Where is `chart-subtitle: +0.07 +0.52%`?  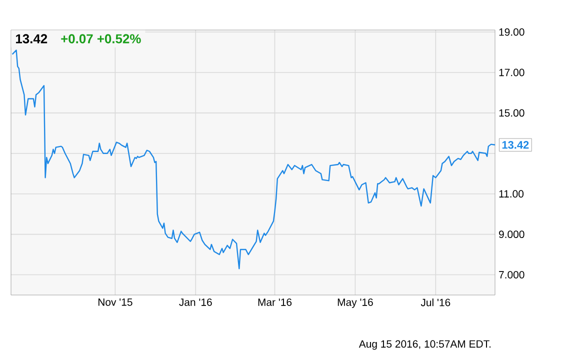
chart-subtitle: +0.07 +0.52% is located at coordinates (101, 39).